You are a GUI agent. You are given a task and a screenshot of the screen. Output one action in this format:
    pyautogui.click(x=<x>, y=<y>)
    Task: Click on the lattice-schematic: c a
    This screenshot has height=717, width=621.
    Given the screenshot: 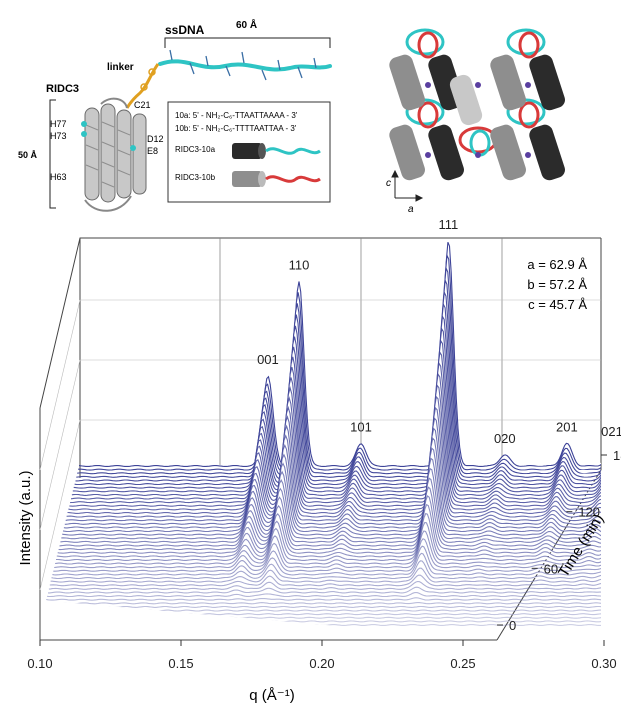 What is the action you would take?
    pyautogui.click(x=475, y=121)
    